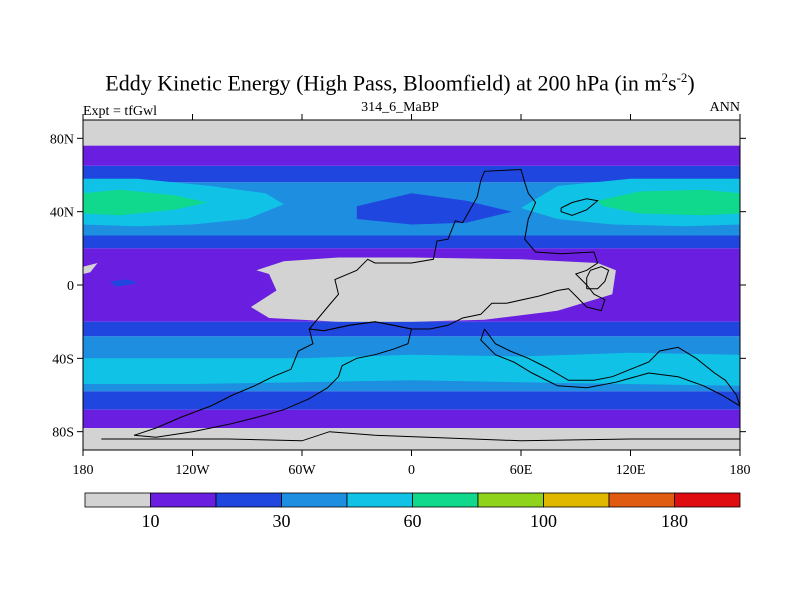 The width and height of the screenshot is (800, 600). I want to click on trop-blue-spot, so click(124, 283).